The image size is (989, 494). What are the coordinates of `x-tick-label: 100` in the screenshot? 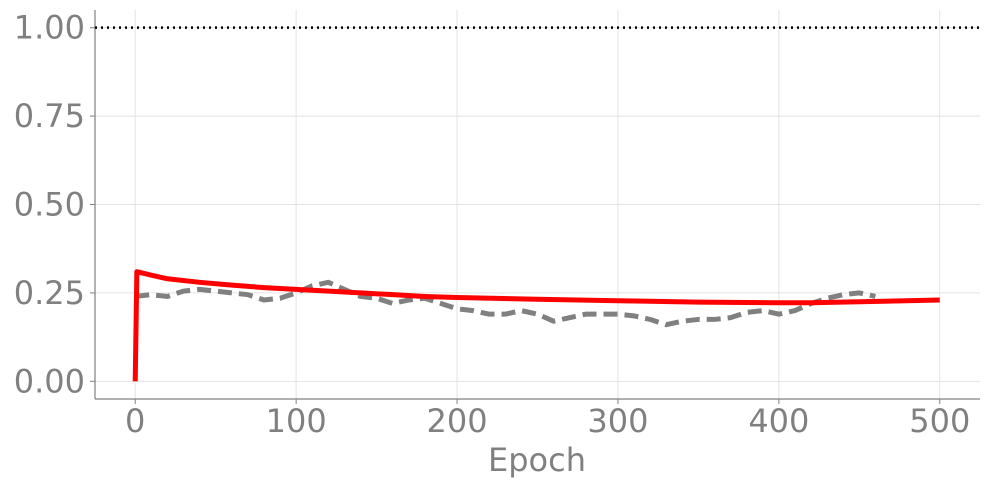 It's located at (296, 421).